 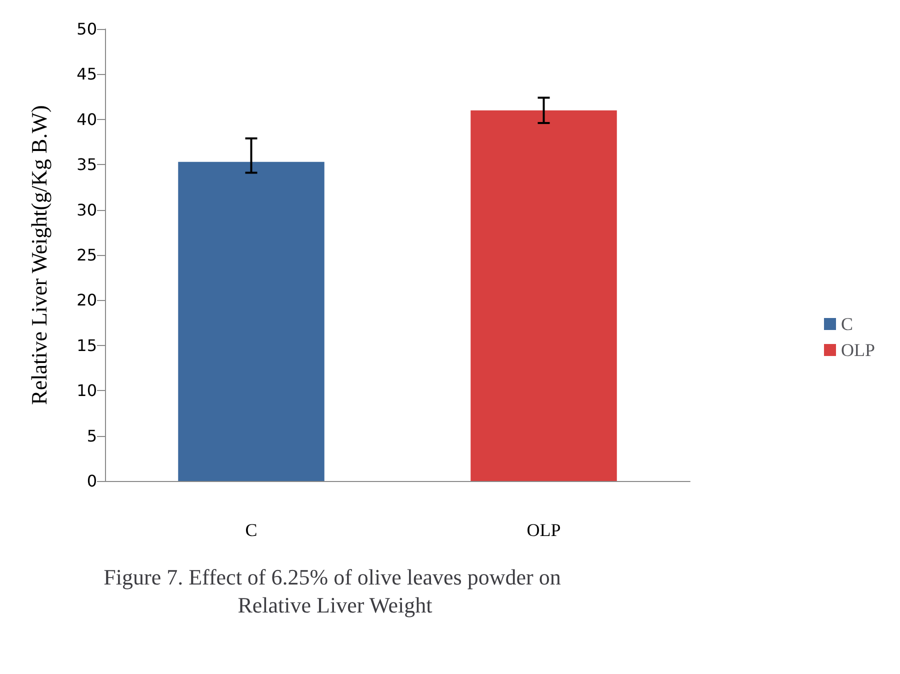 What do you see at coordinates (86, 390) in the screenshot?
I see `y-tick-label: 10` at bounding box center [86, 390].